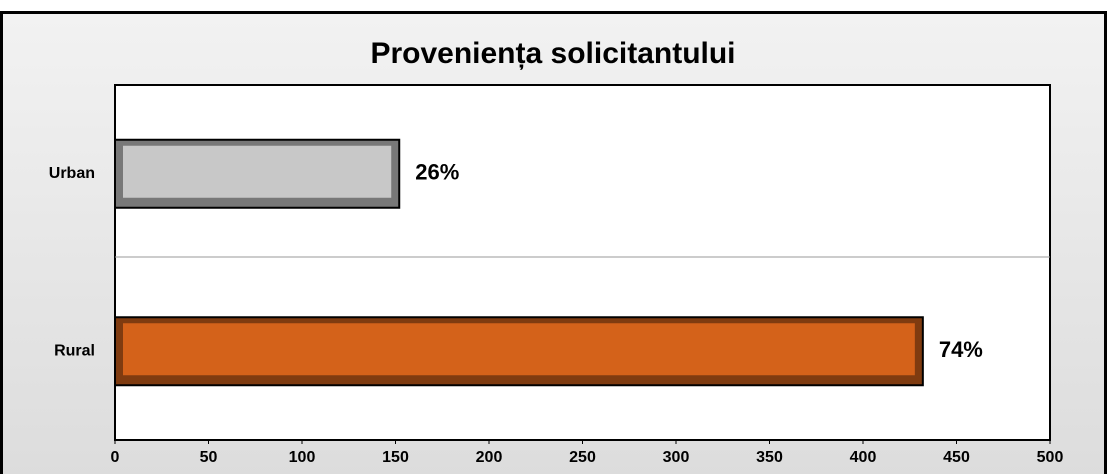  Describe the element at coordinates (115, 457) in the screenshot. I see `x-tick-label: 0` at that location.